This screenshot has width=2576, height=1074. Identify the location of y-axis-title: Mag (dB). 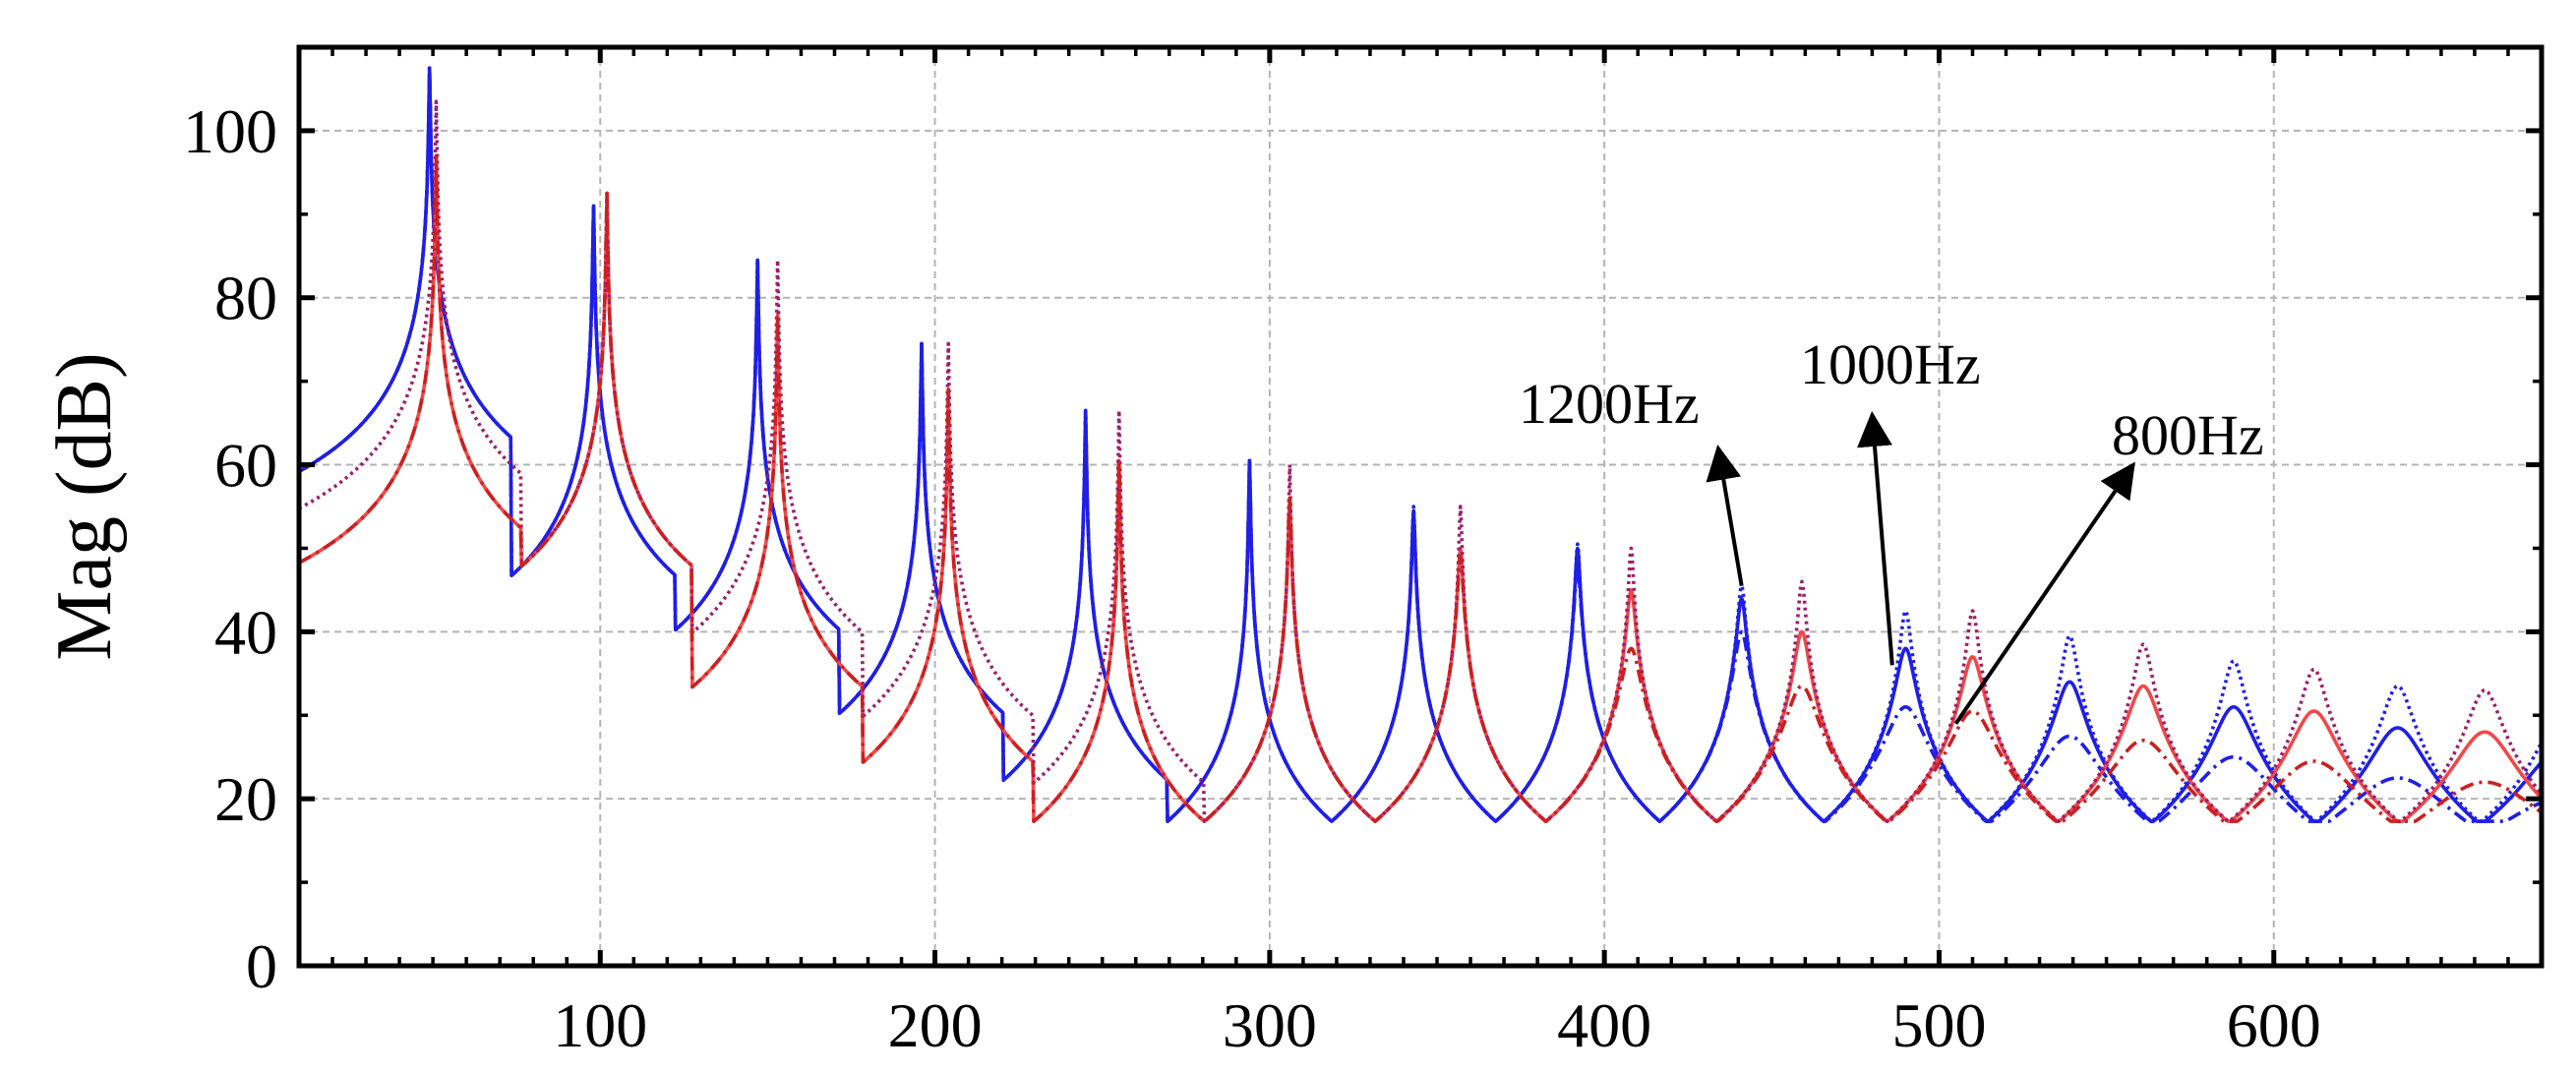
(84, 506).